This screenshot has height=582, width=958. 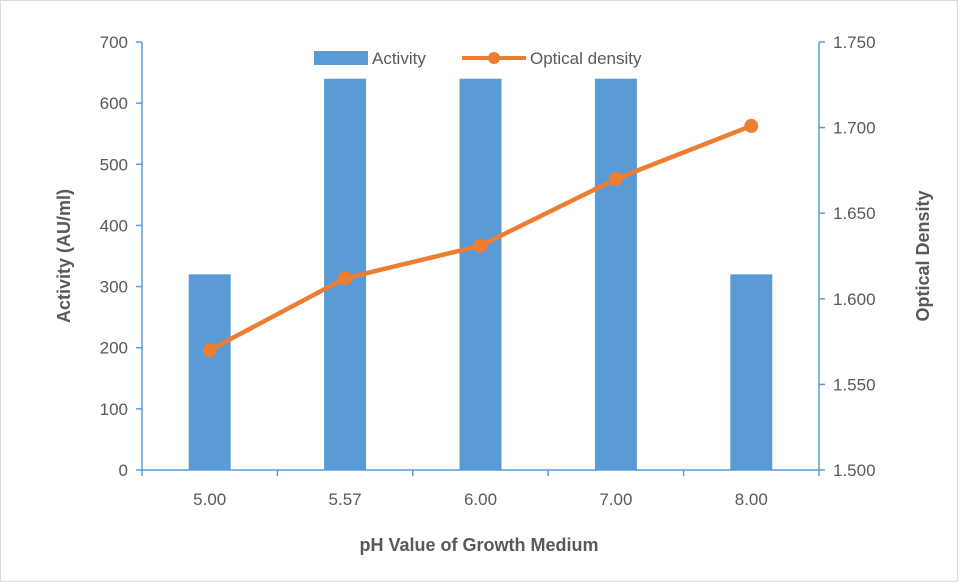 I want to click on x-axis-tick-labels: 5.00 5.57 6.00 7.00 8.00, so click(x=480, y=499).